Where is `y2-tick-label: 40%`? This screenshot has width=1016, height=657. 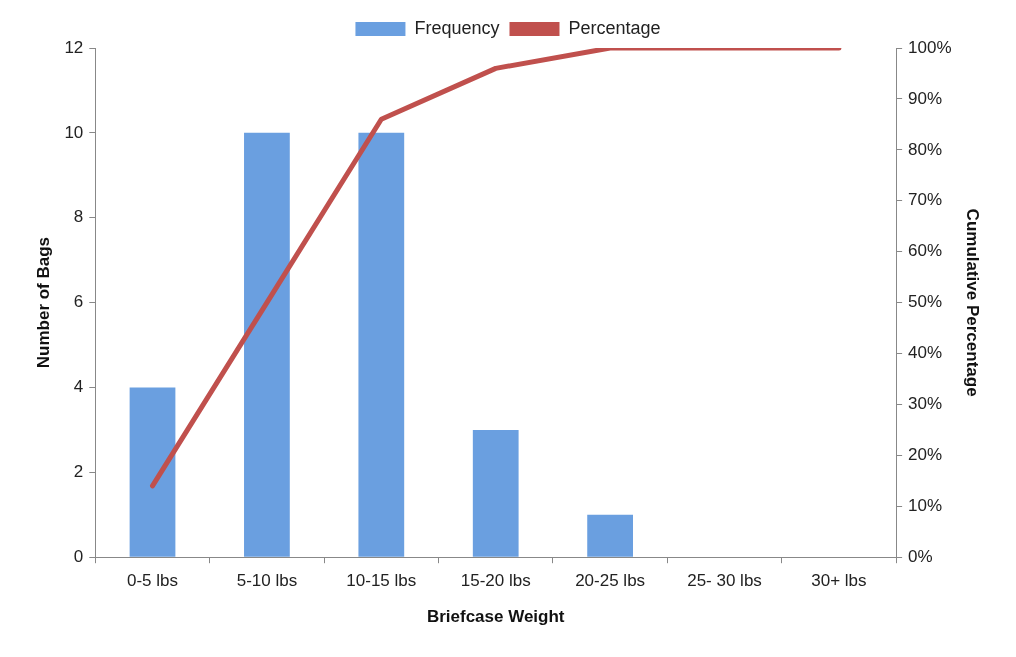
y2-tick-label: 40% is located at coordinates (925, 353).